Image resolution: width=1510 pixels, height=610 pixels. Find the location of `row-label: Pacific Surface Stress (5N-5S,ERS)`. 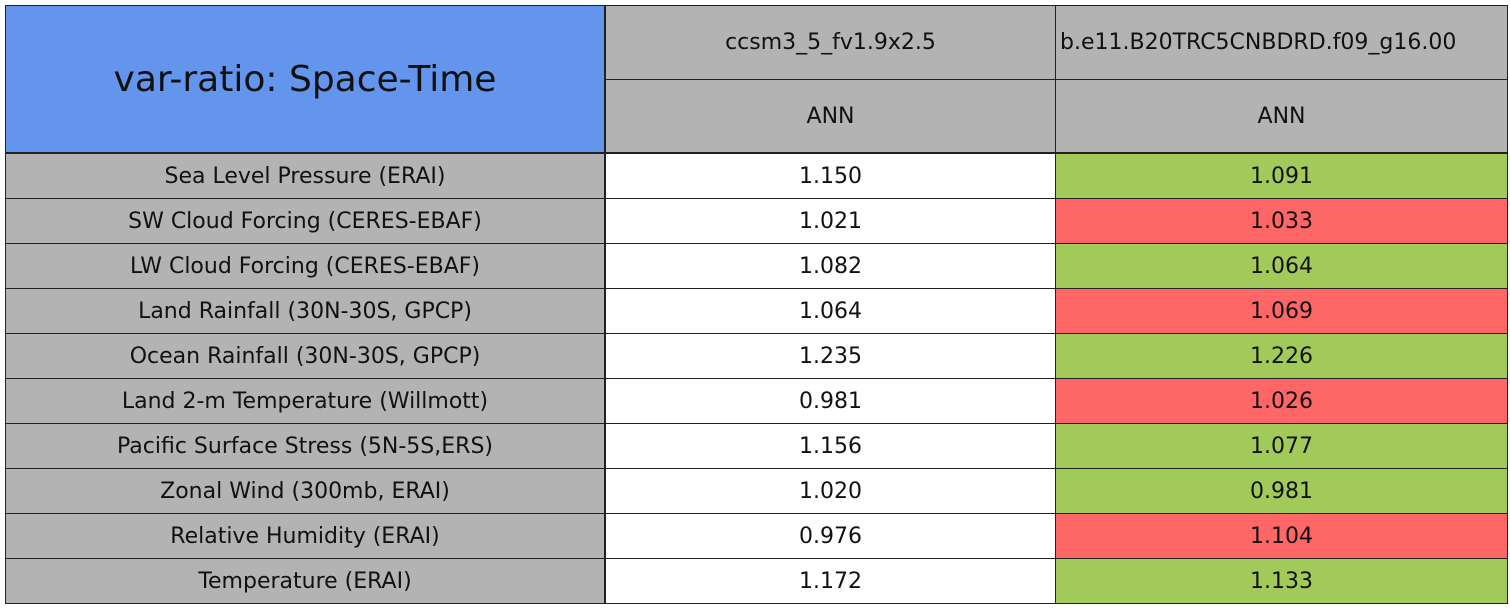

row-label: Pacific Surface Stress (5N-5S,ERS) is located at coordinates (305, 446).